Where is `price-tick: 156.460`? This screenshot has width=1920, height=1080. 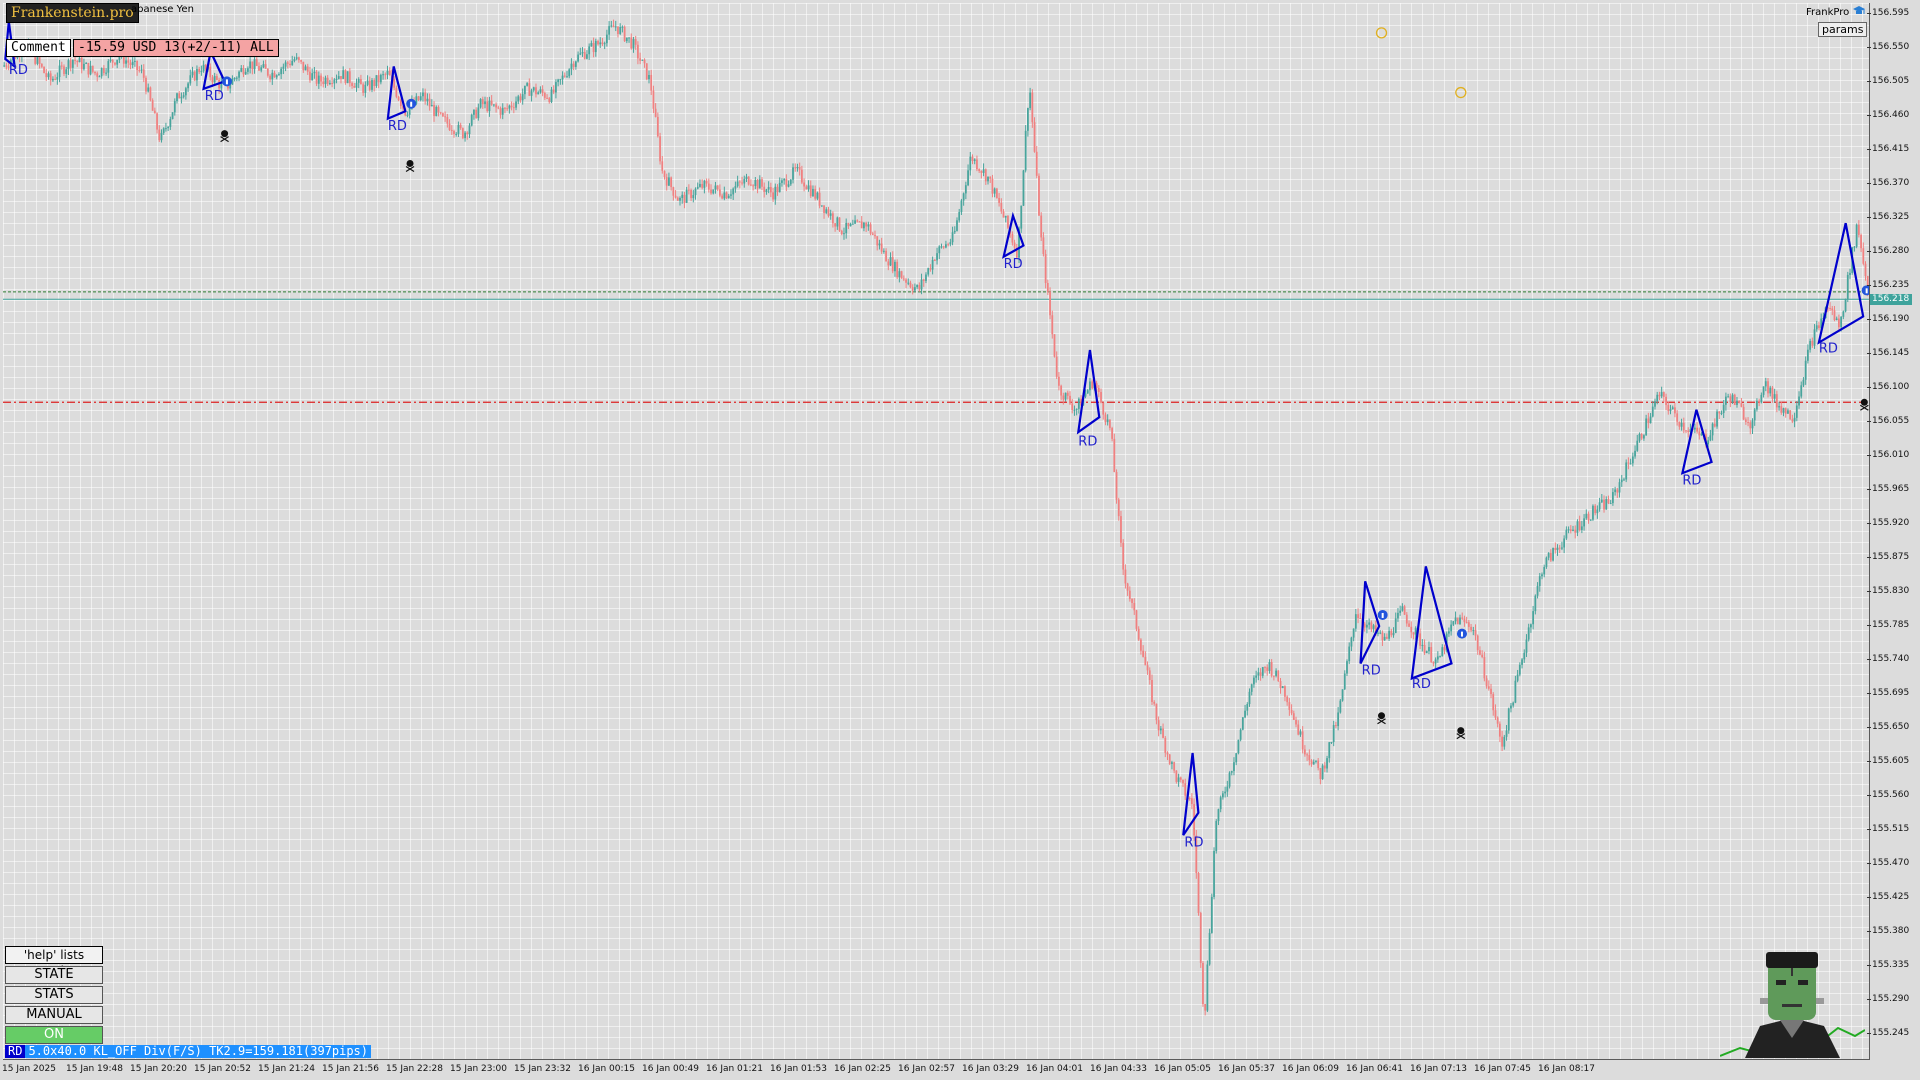 price-tick: 156.460 is located at coordinates (1893, 115).